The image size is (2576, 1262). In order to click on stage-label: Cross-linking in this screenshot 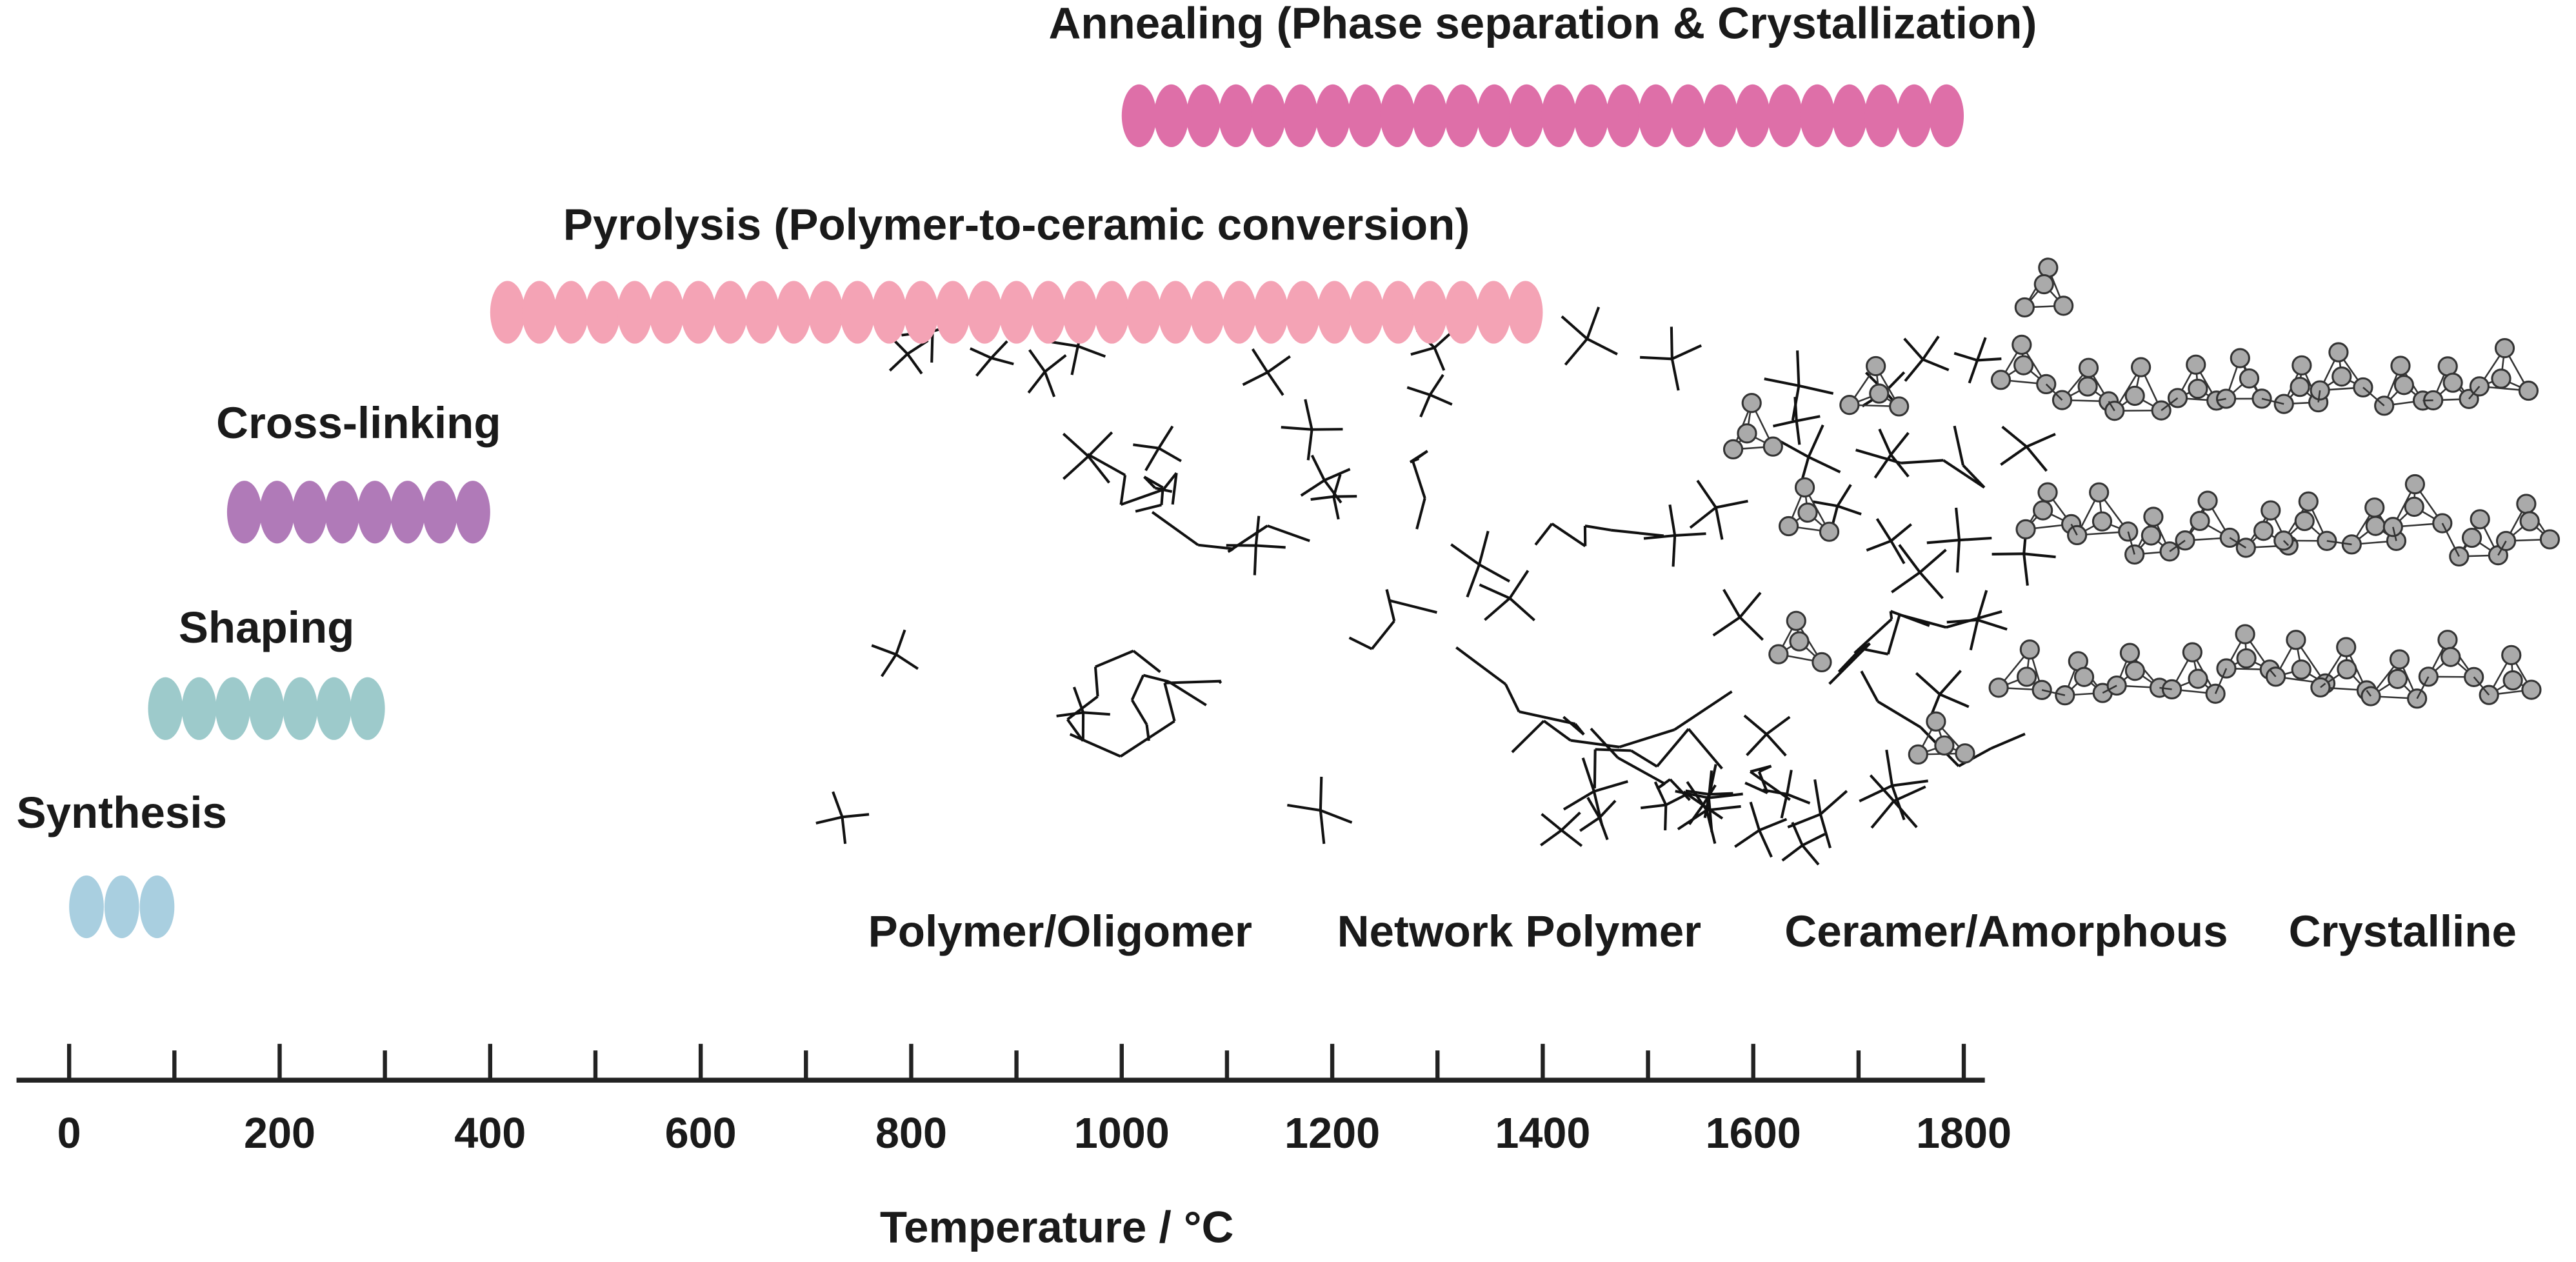, I will do `click(358, 422)`.